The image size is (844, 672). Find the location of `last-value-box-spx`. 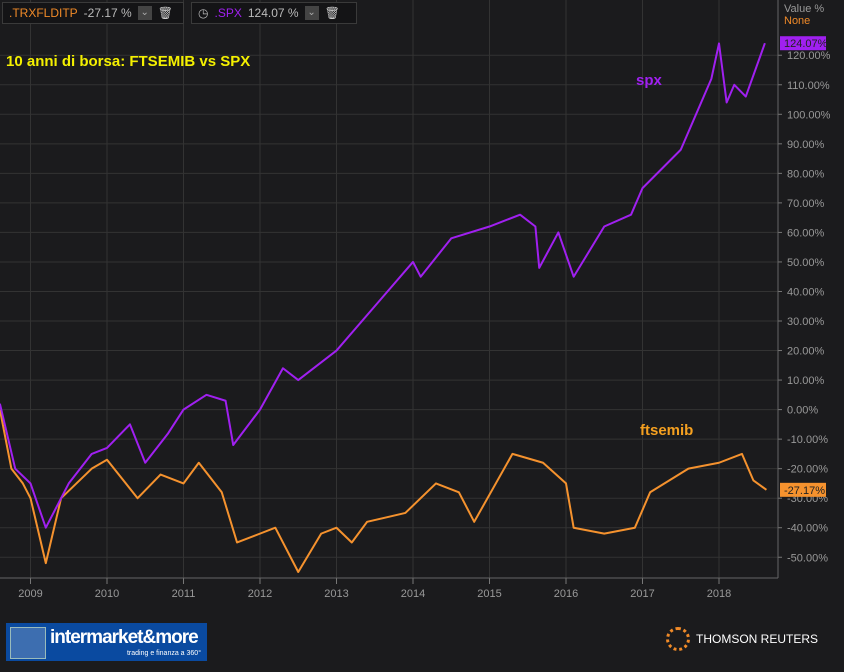

last-value-box-spx is located at coordinates (803, 43).